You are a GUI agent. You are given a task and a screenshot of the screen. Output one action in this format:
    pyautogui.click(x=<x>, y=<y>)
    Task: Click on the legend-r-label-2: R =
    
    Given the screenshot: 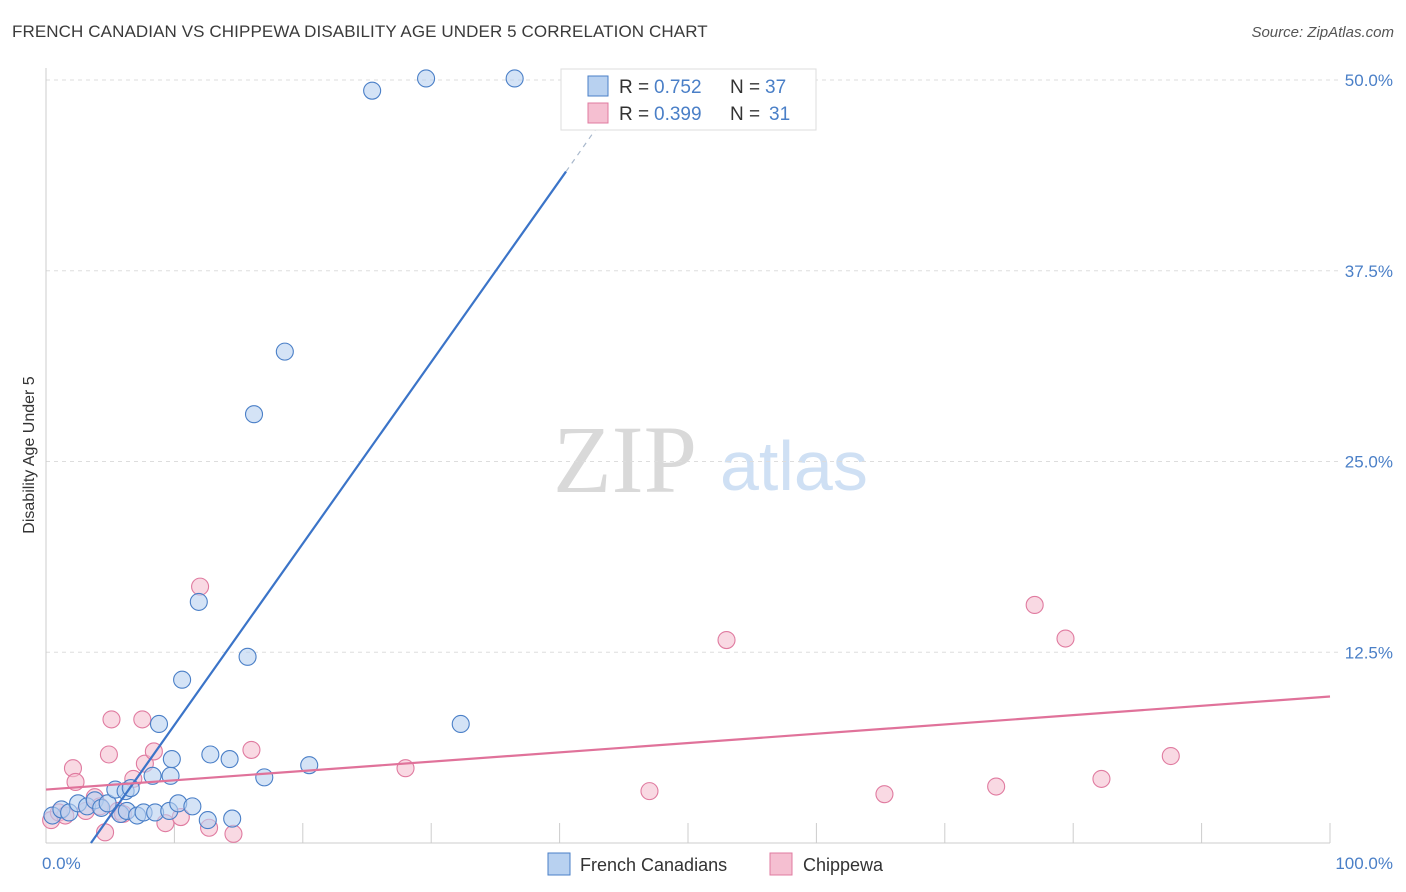 What is the action you would take?
    pyautogui.click(x=634, y=114)
    